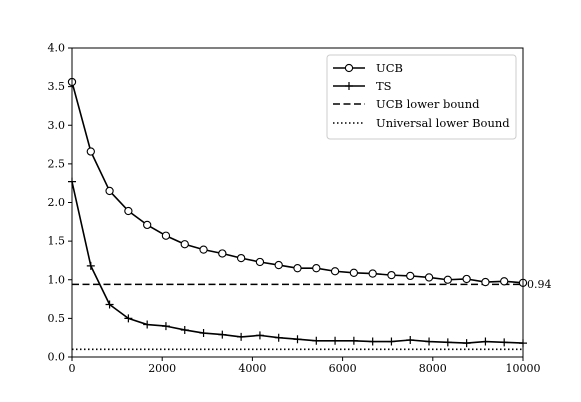 This screenshot has height=402, width=581. I want to click on legend-label-ts: TS, so click(384, 86).